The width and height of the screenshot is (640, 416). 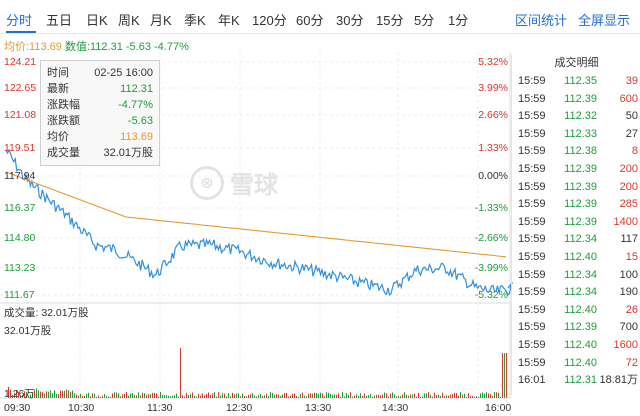 I want to click on trade-volume: 15, so click(x=631, y=257).